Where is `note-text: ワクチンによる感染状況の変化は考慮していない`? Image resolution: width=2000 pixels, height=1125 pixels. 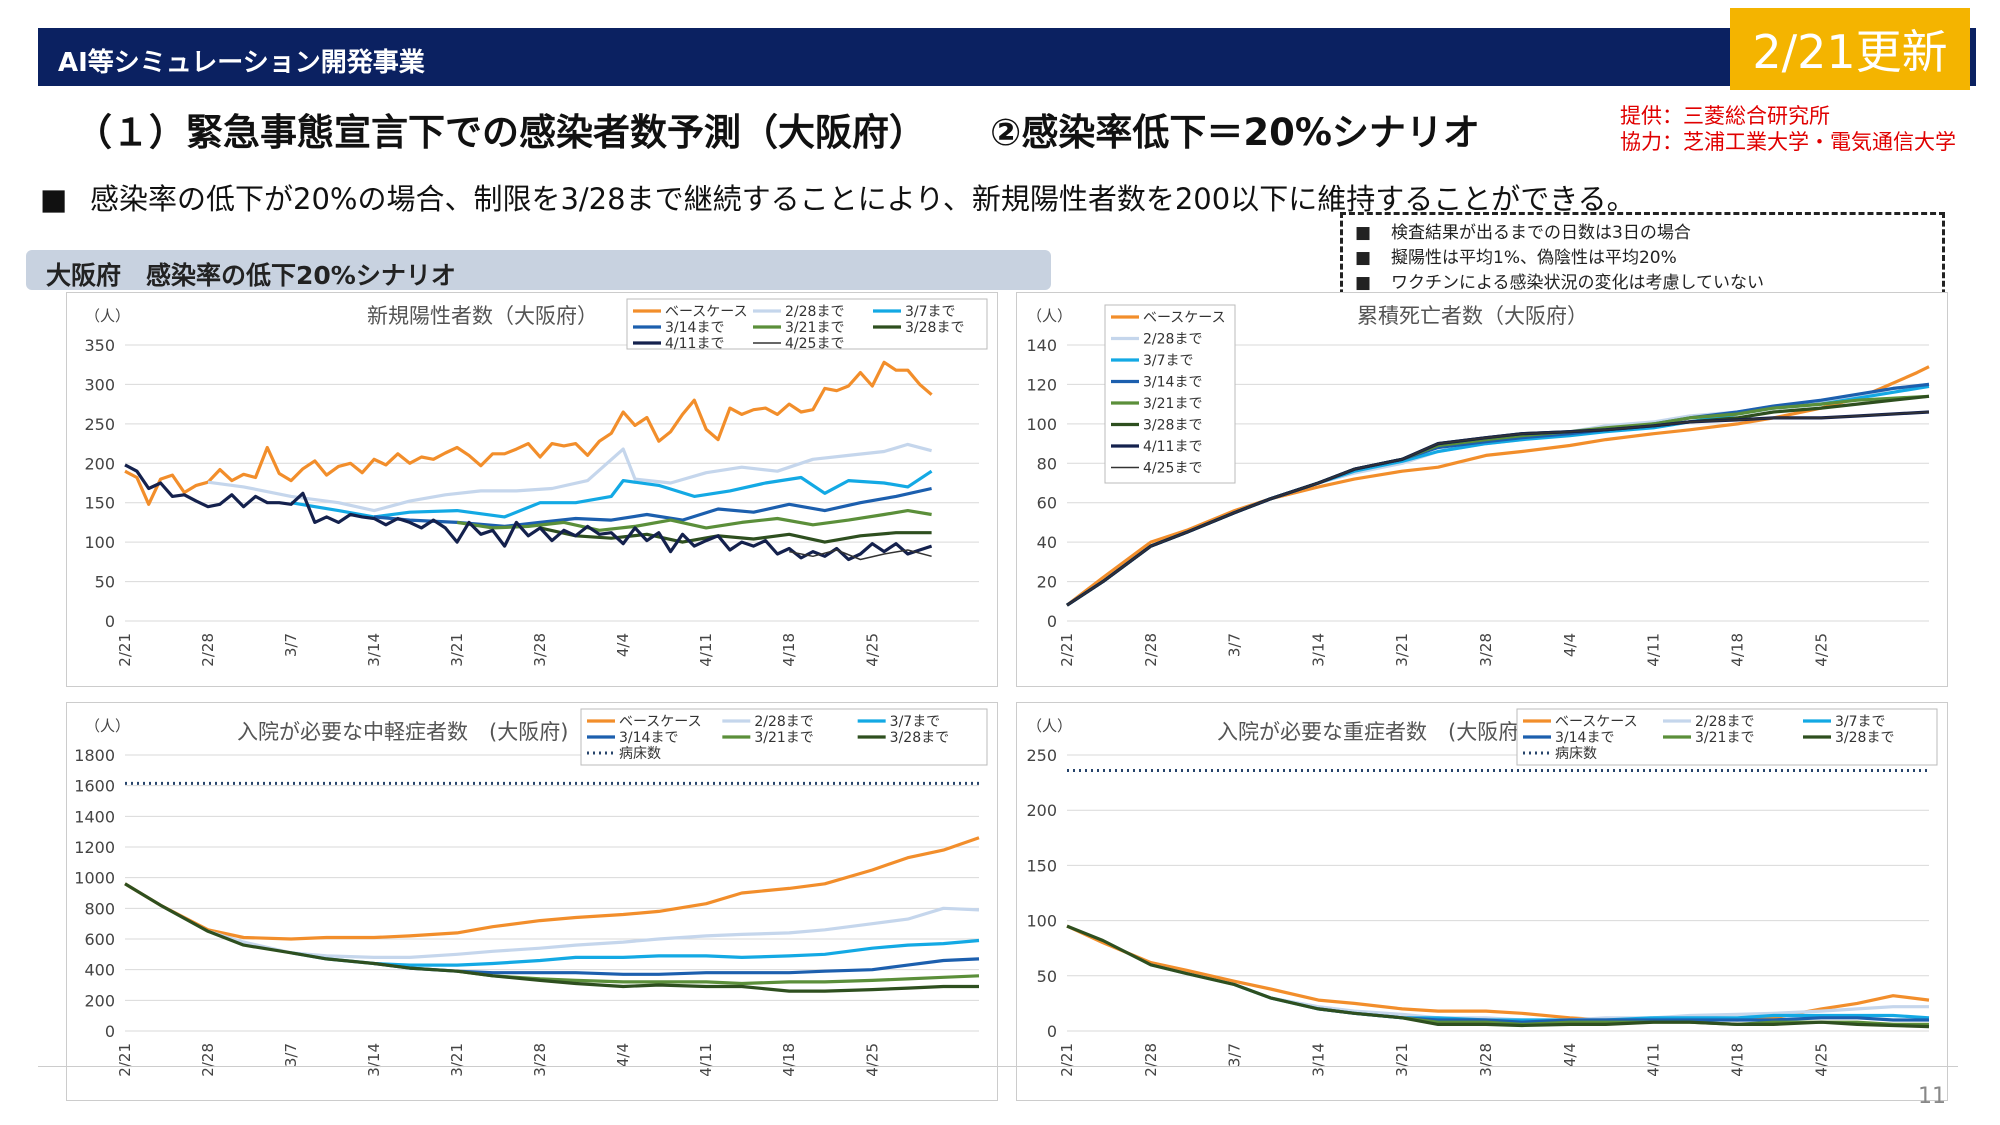
note-text: ワクチンによる感染状況の変化は考慮していない is located at coordinates (1577, 283).